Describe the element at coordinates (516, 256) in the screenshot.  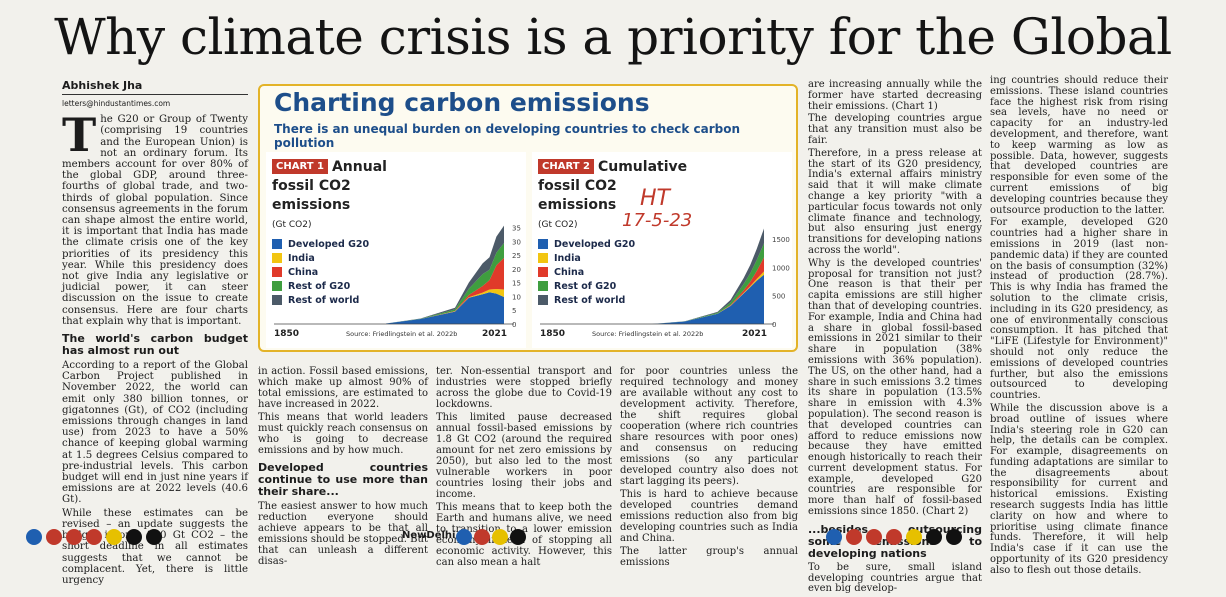
I see `y-tick-label: 25` at that location.